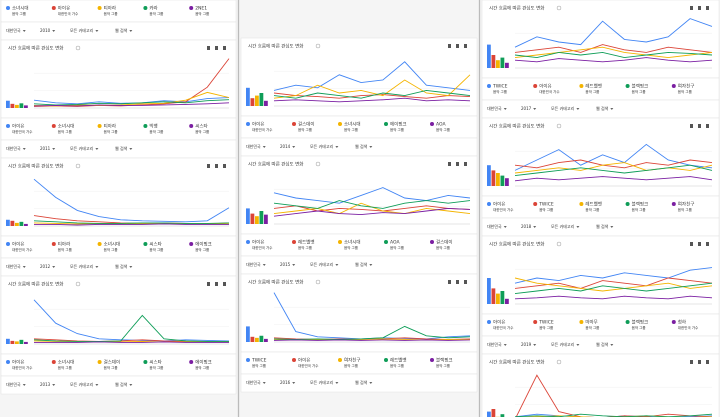 Image resolution: width=720 pixels, height=417 pixels. I want to click on filter-dropdown: 2019, so click(526, 344).